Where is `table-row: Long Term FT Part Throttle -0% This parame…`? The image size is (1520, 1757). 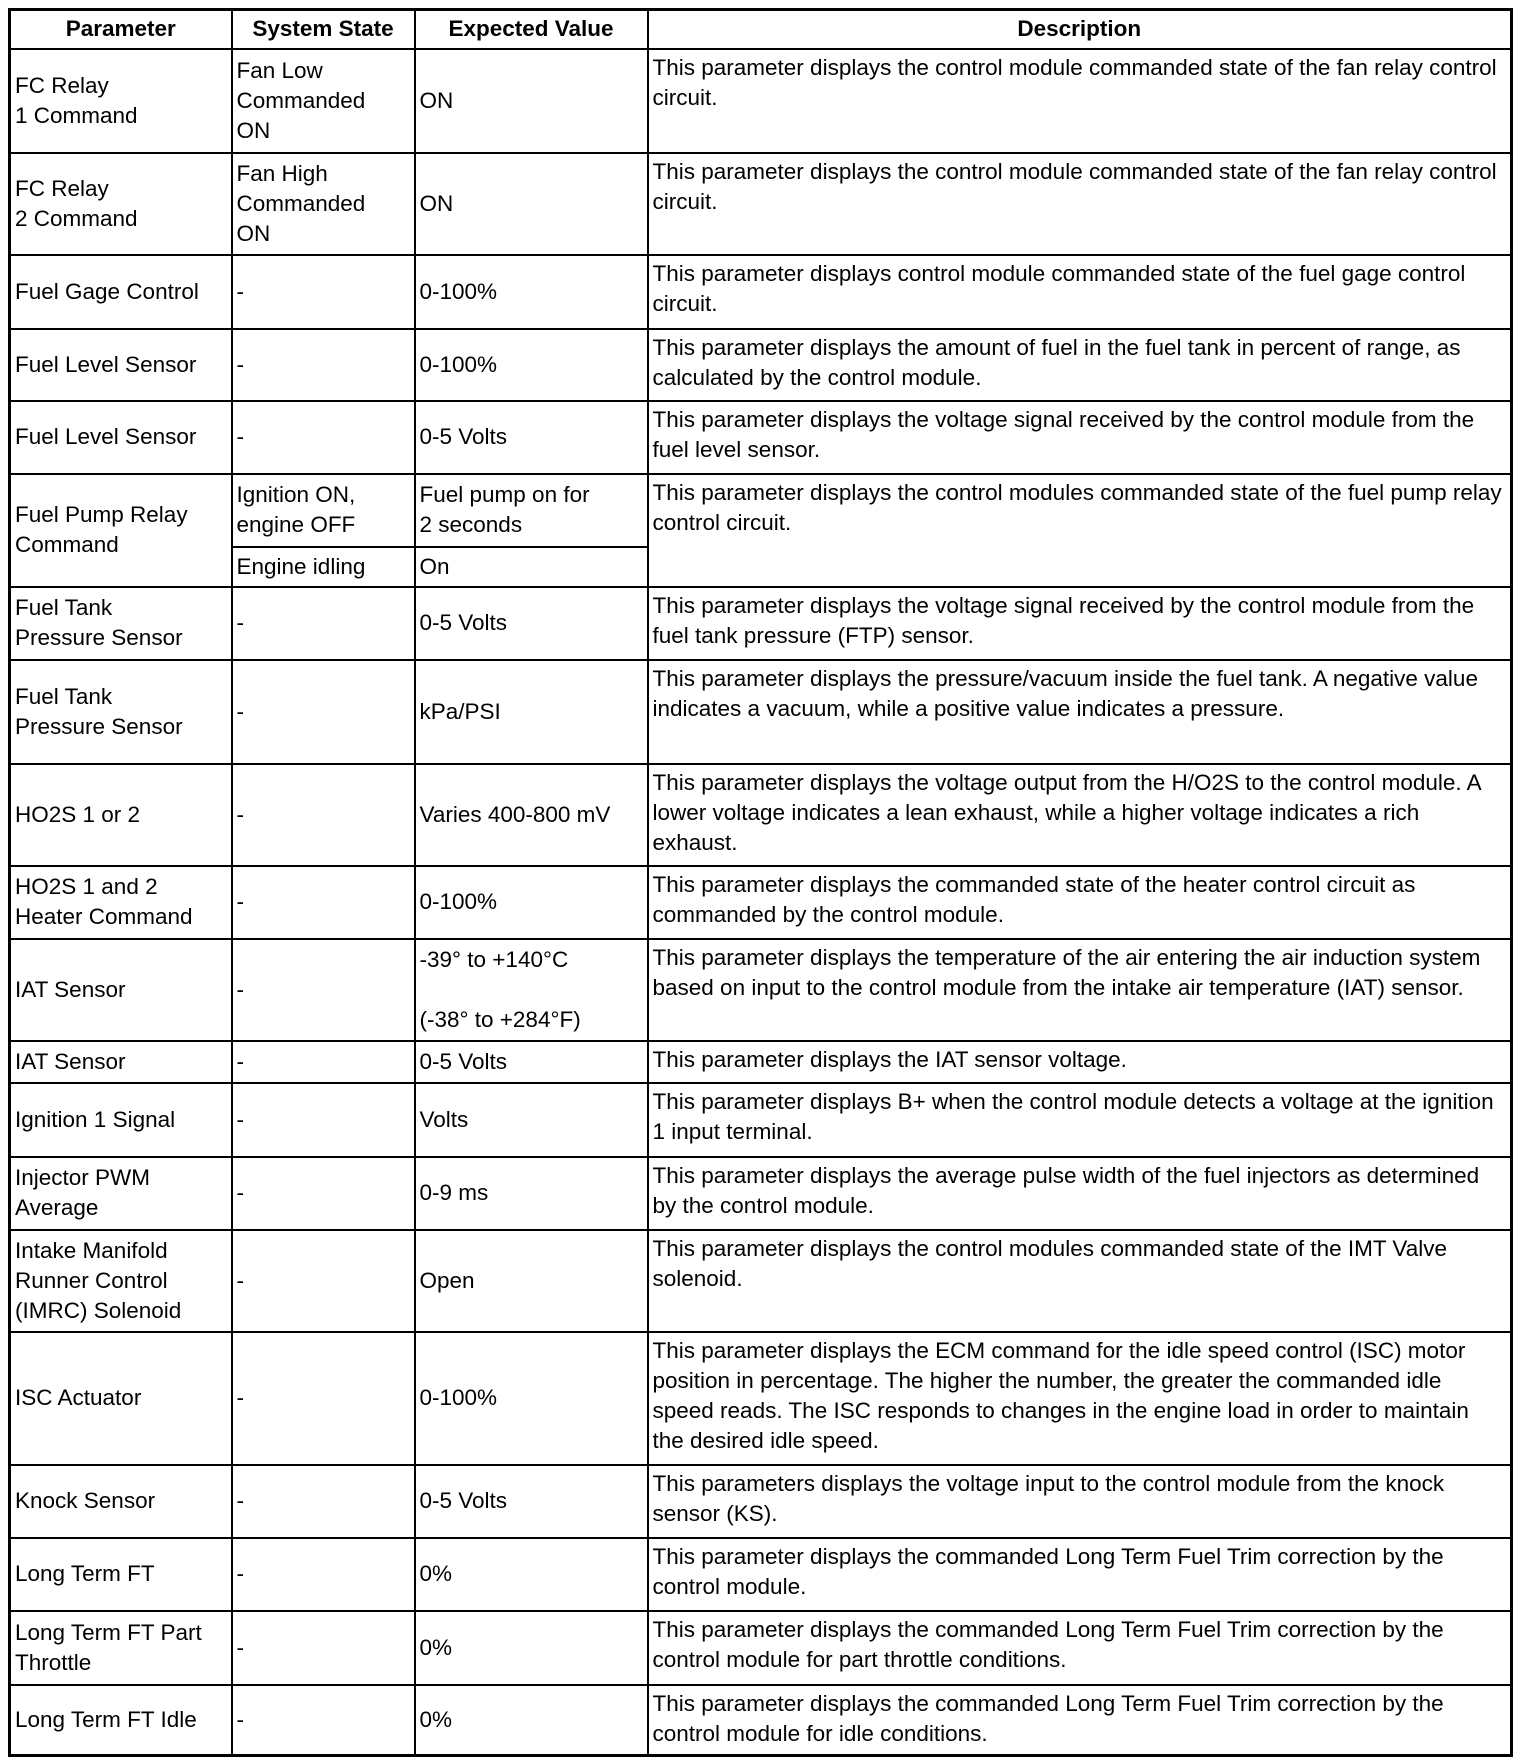 table-row: Long Term FT Part Throttle -0% This parame… is located at coordinates (760, 1647).